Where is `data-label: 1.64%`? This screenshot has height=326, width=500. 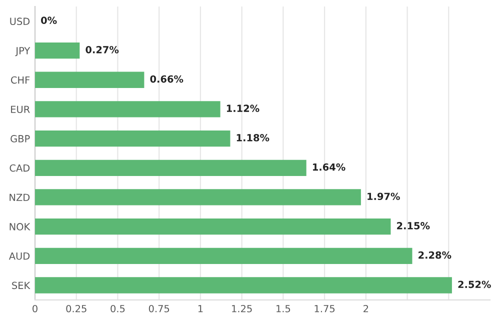
data-label: 1.64% is located at coordinates (329, 167).